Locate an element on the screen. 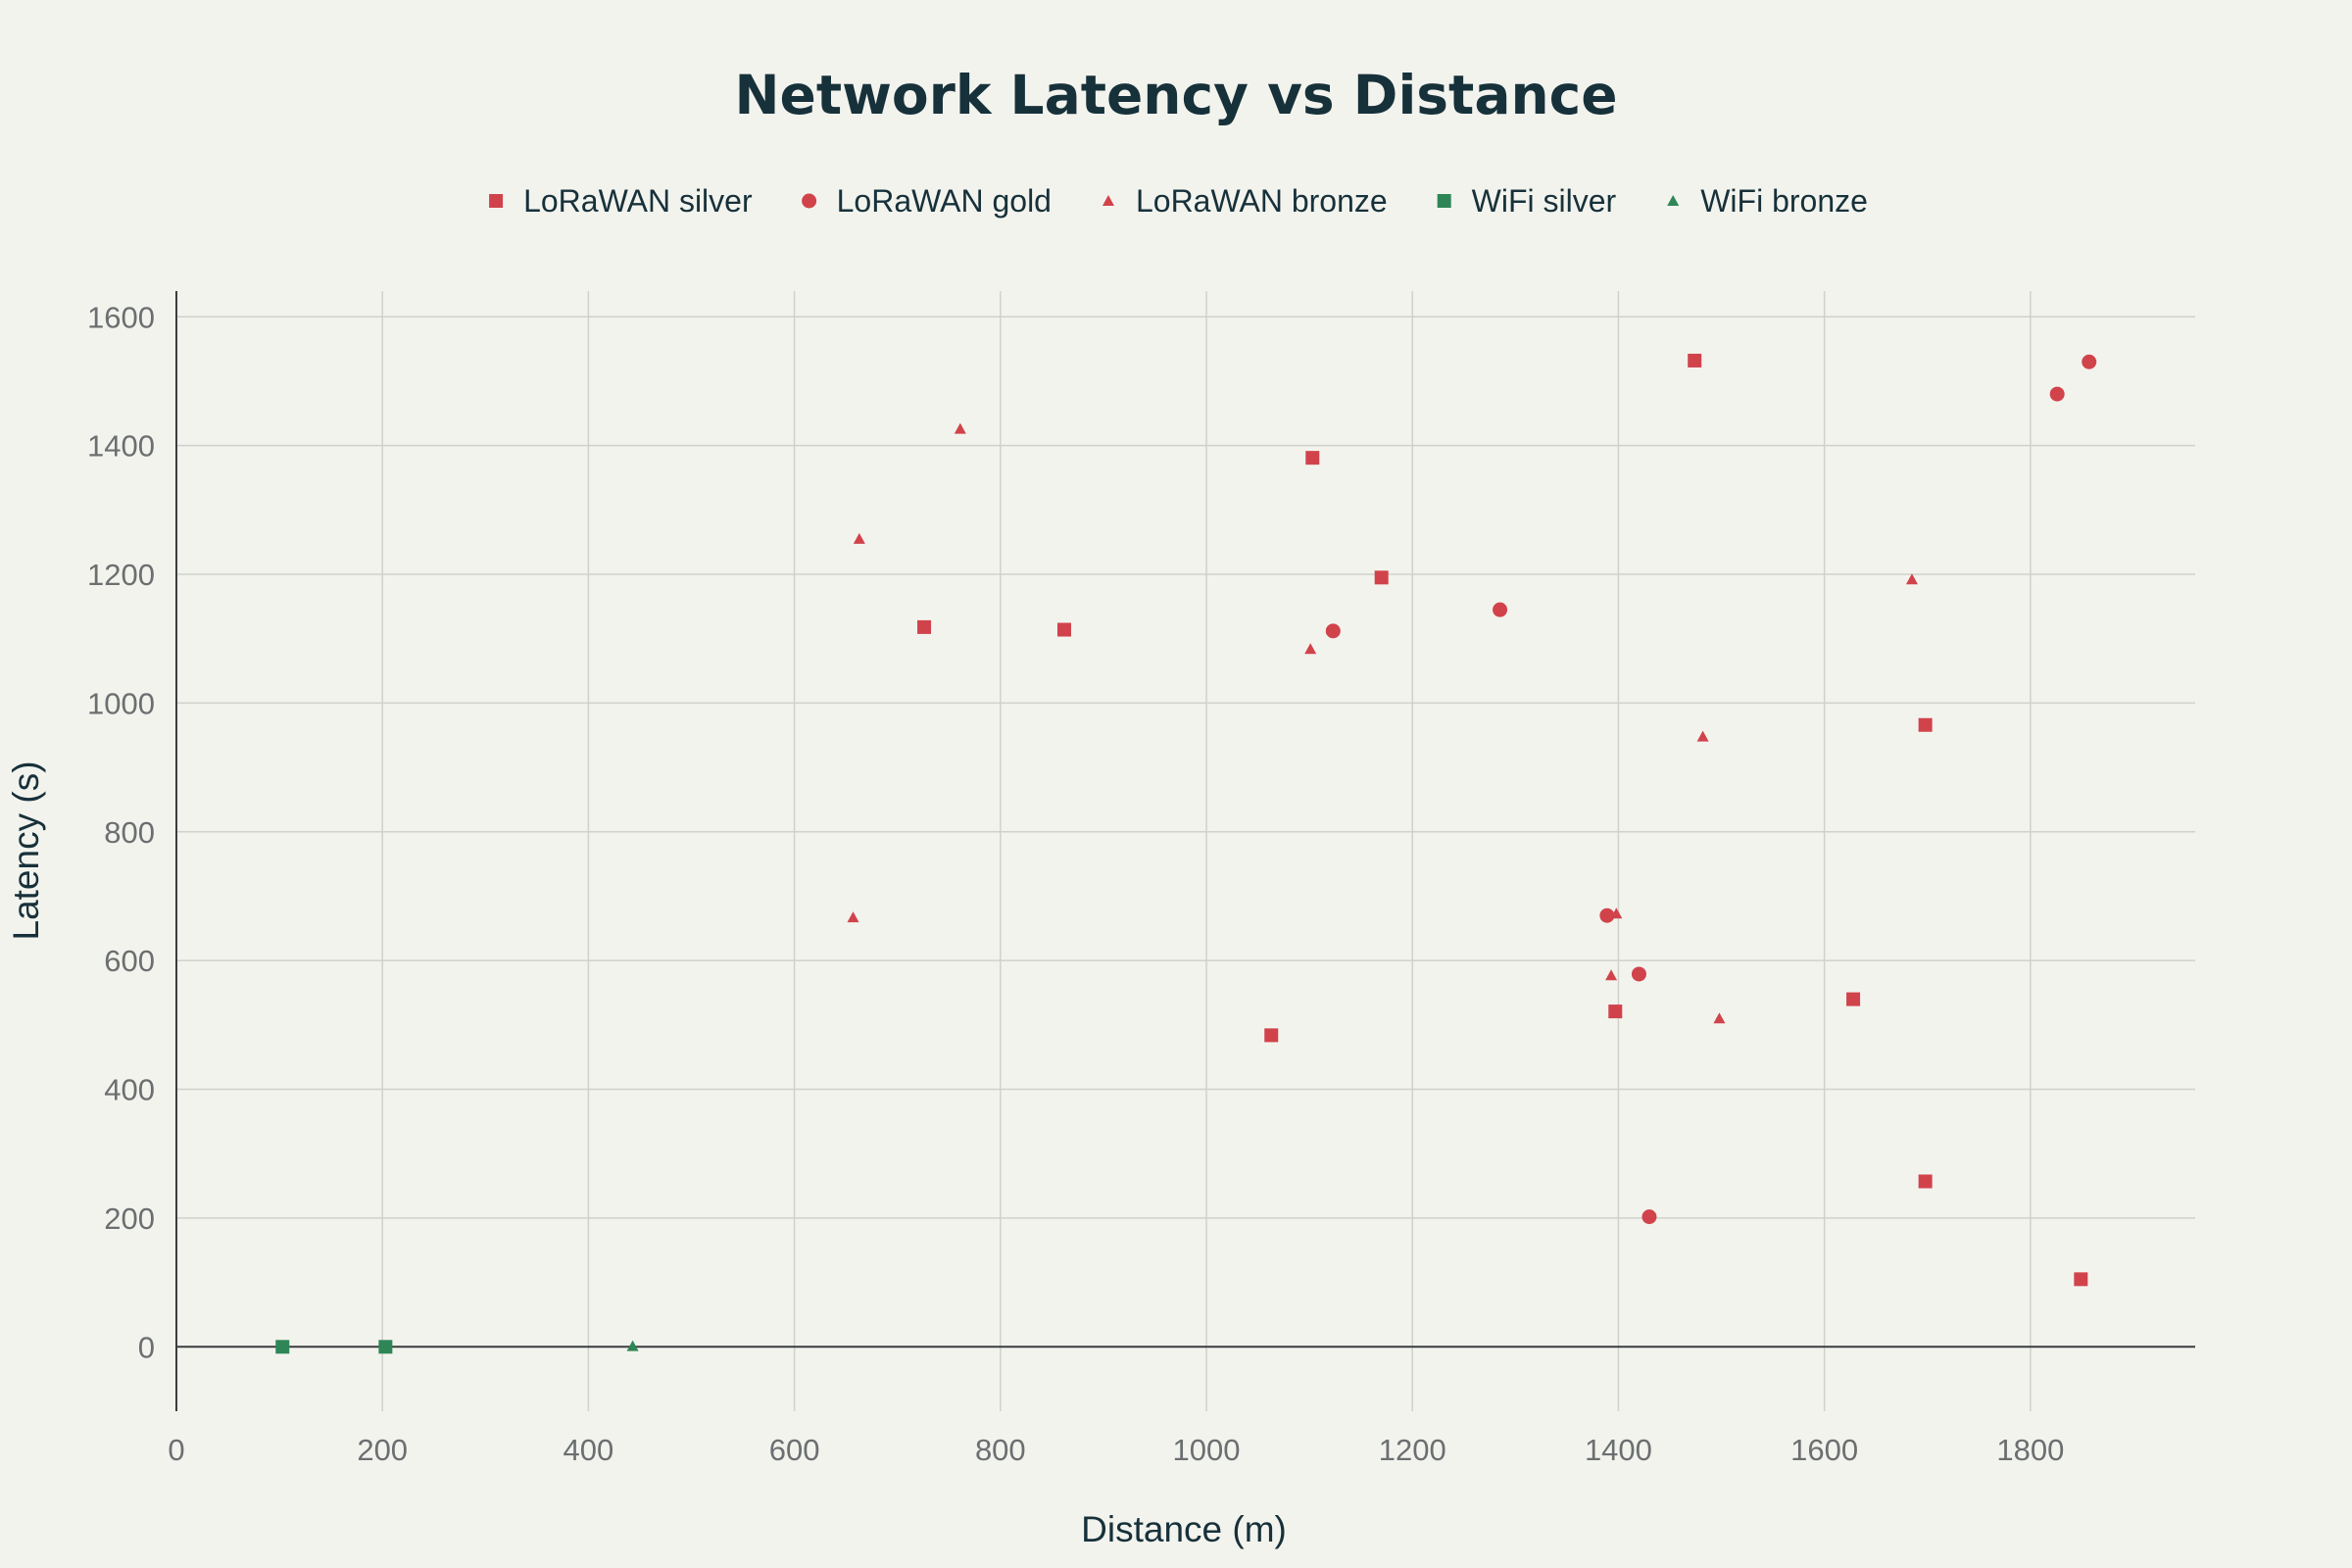 The width and height of the screenshot is (2352, 1568). y-tick-label: 1200 is located at coordinates (121, 575).